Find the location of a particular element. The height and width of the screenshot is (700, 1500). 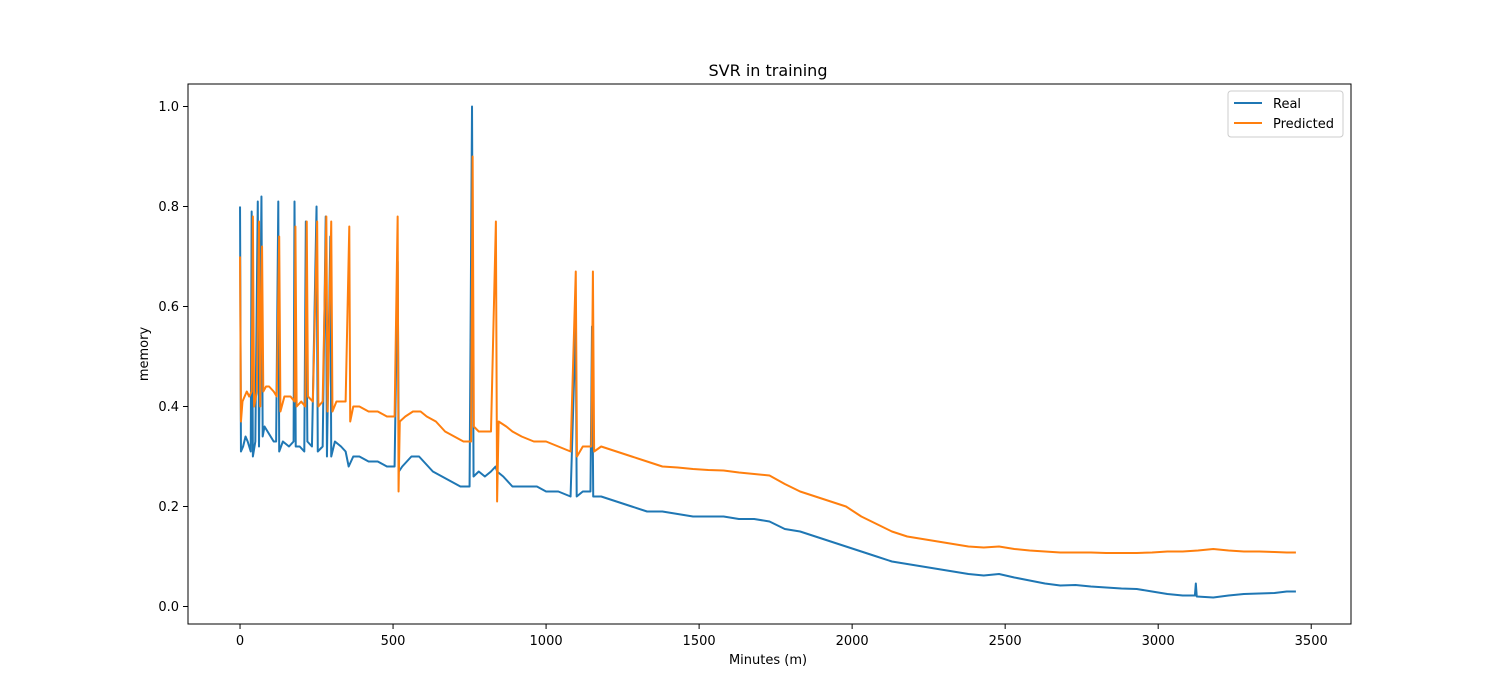

y-tick-label: 0.2 is located at coordinates (168, 507).